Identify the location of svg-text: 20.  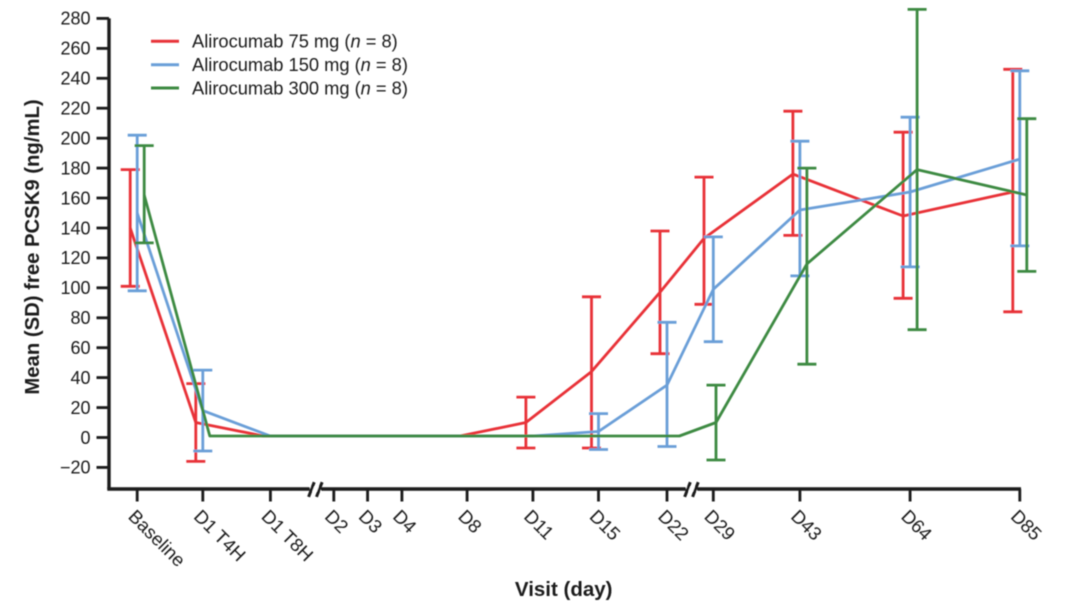
(80, 408).